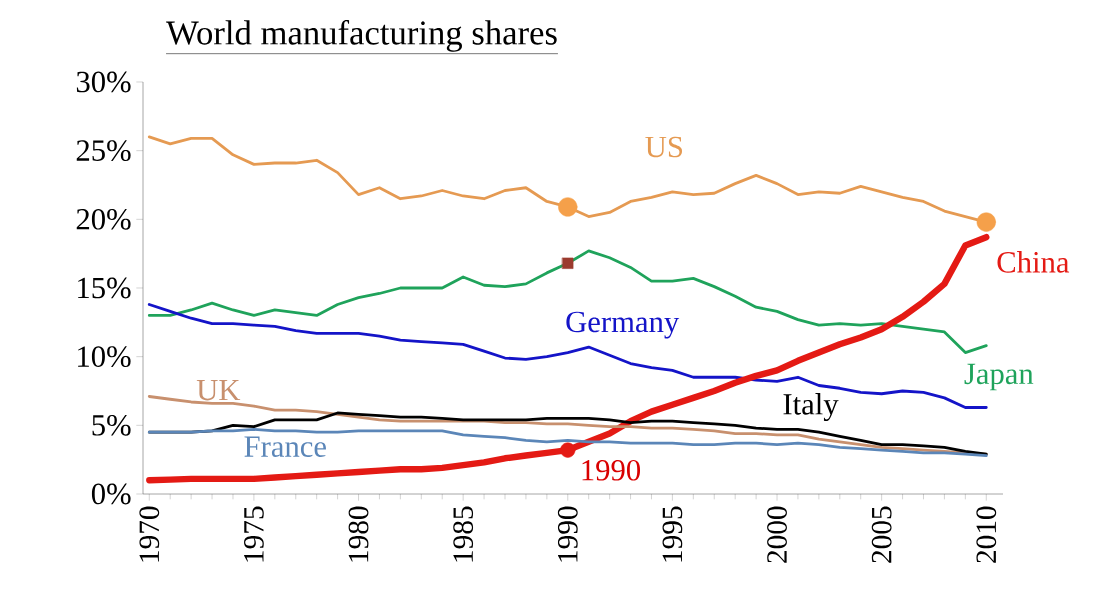 The width and height of the screenshot is (1116, 607). I want to click on y-tick-label: 0%, so click(111, 494).